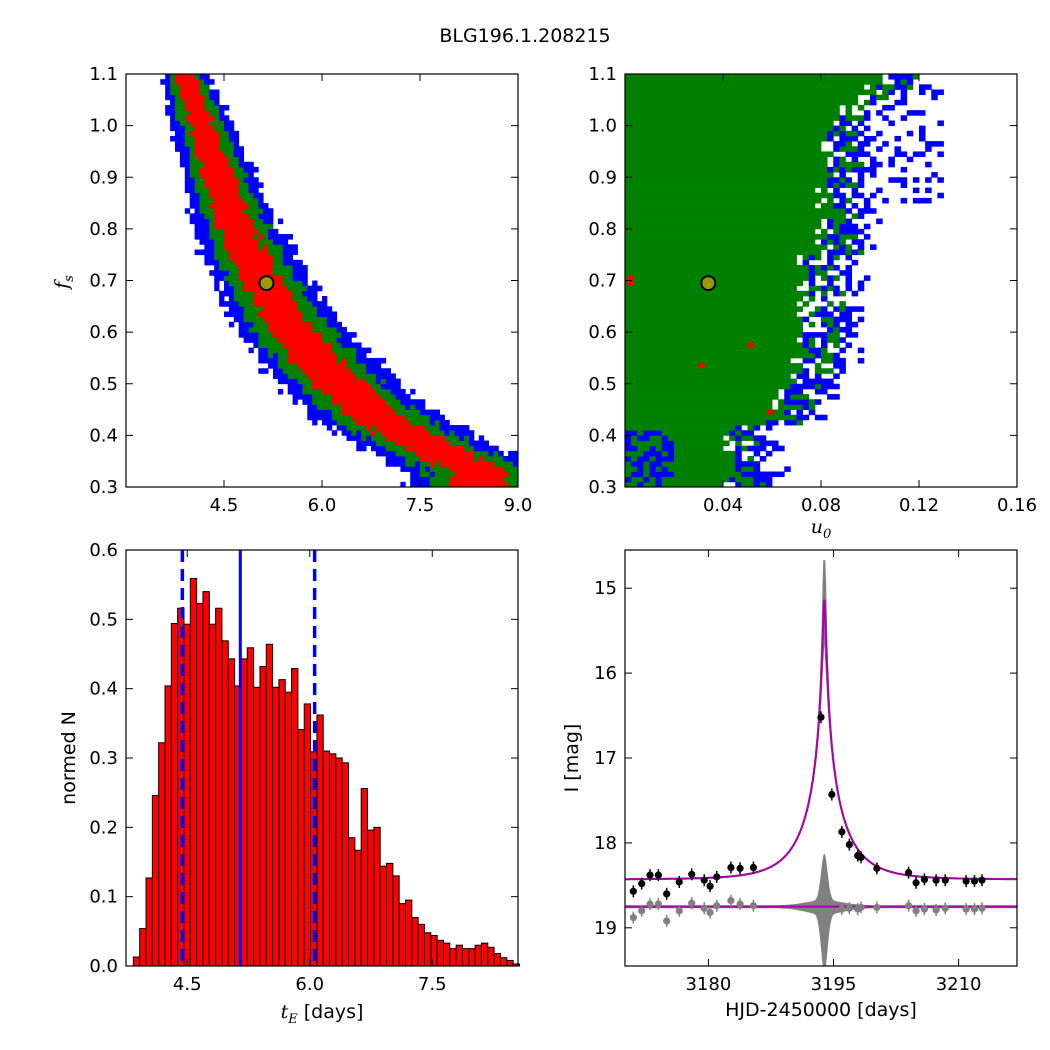  What do you see at coordinates (345, 864) in the screenshot?
I see `te-histogram-bar` at bounding box center [345, 864].